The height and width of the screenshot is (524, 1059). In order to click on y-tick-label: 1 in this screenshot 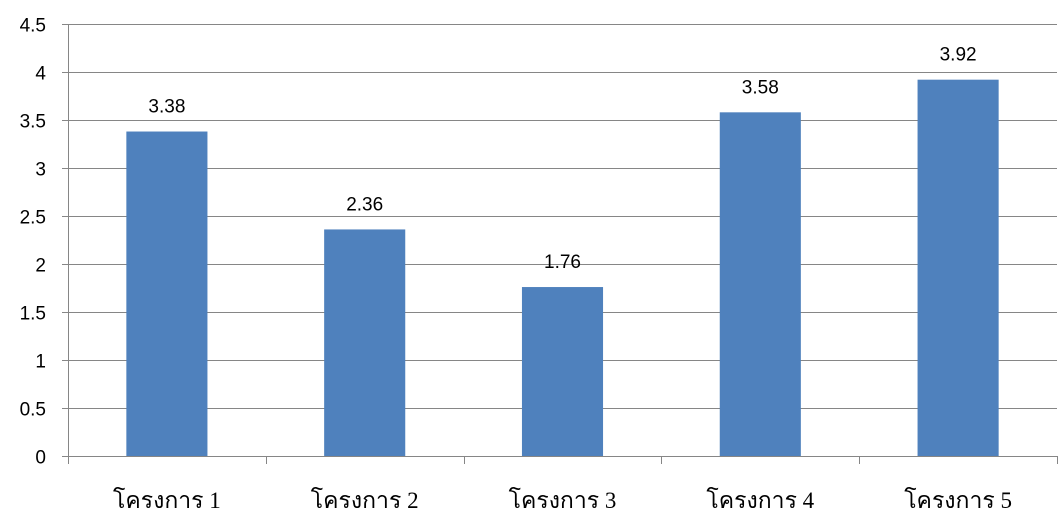, I will do `click(40, 362)`.